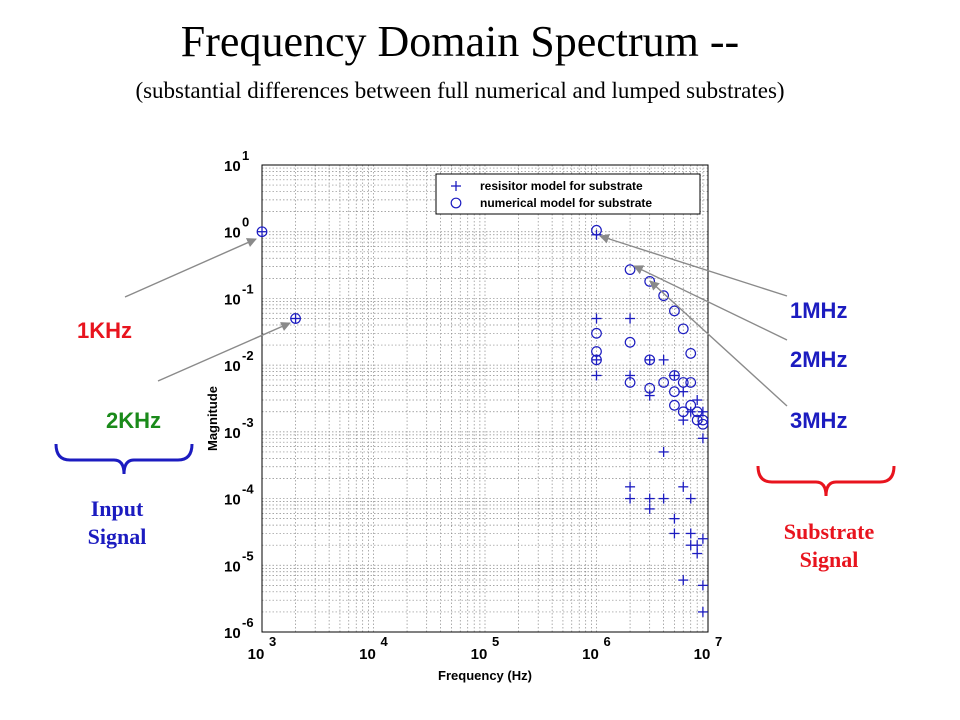 This screenshot has height=720, width=960. I want to click on y-tick-exponent: 1, so click(245, 155).